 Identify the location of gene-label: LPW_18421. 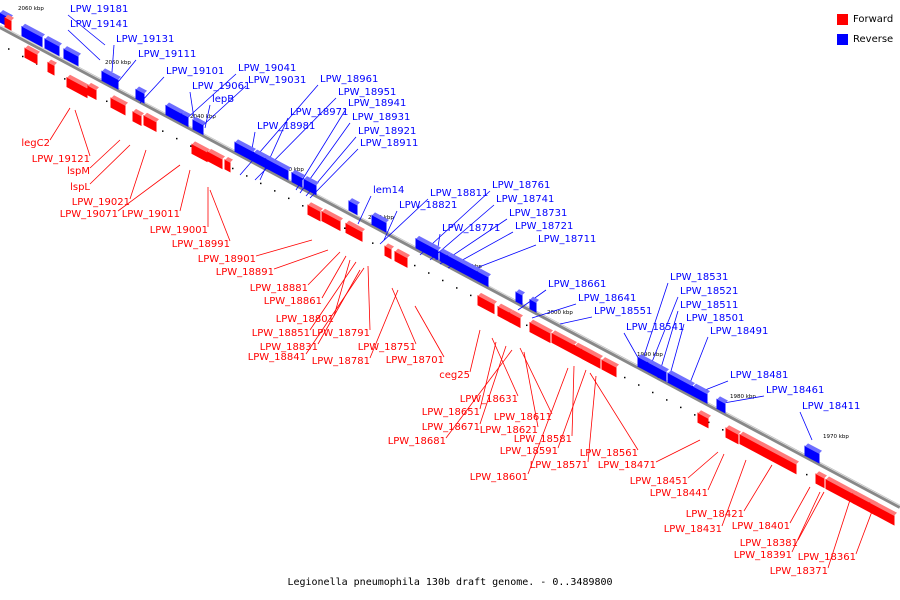
(715, 514).